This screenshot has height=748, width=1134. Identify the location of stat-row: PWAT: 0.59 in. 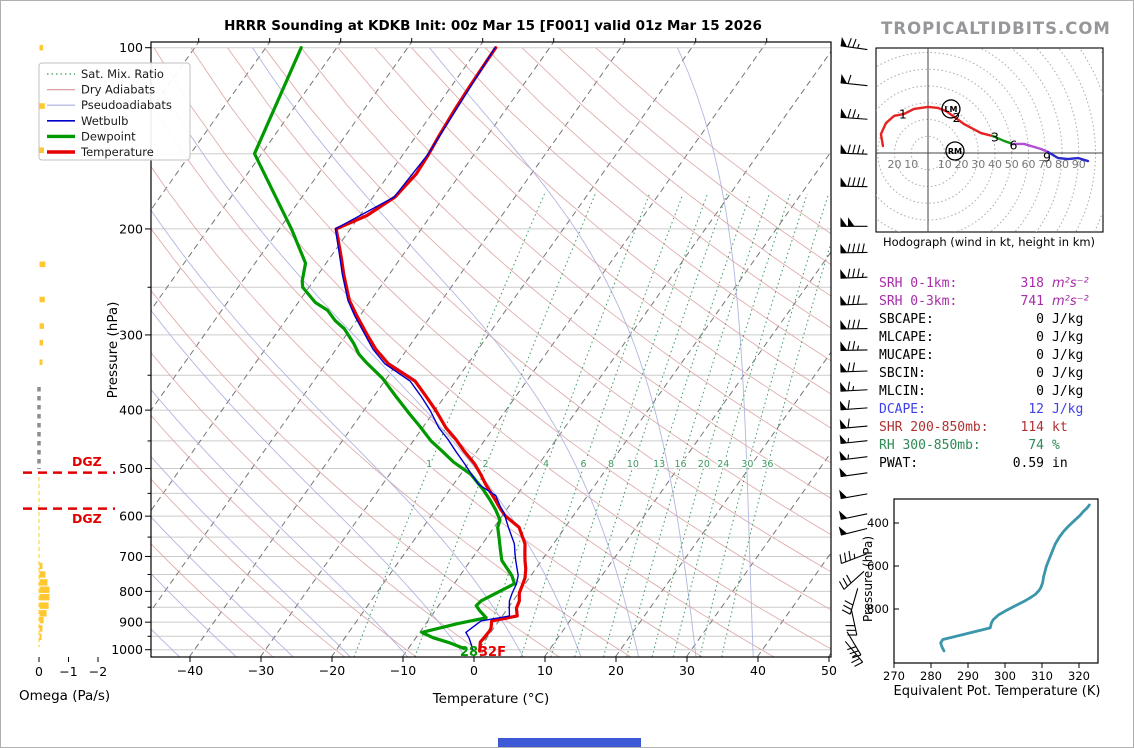
(973, 463).